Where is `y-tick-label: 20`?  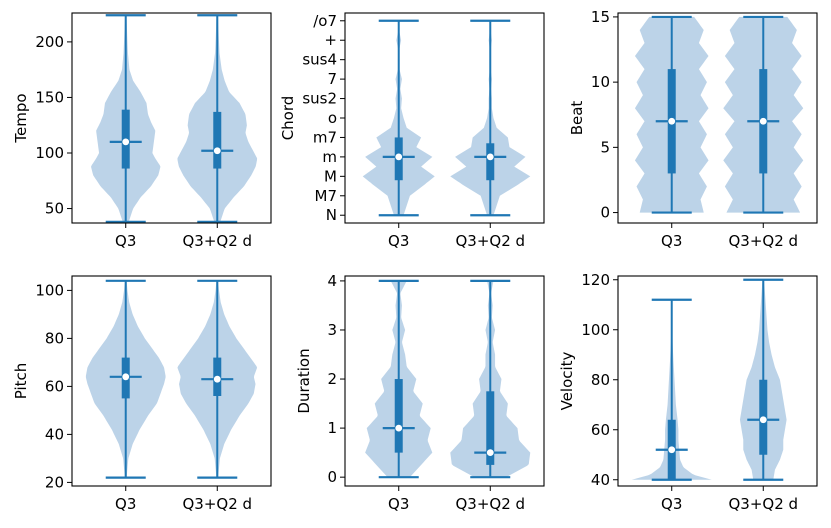 y-tick-label: 20 is located at coordinates (54, 482).